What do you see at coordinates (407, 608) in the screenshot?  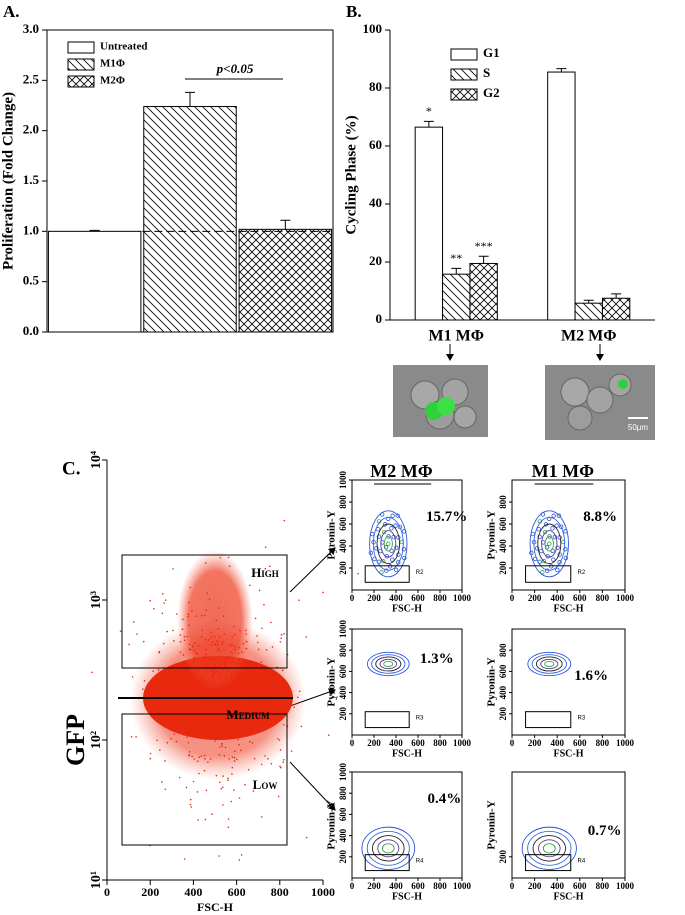 I see `x-axis-label: FSC-H` at bounding box center [407, 608].